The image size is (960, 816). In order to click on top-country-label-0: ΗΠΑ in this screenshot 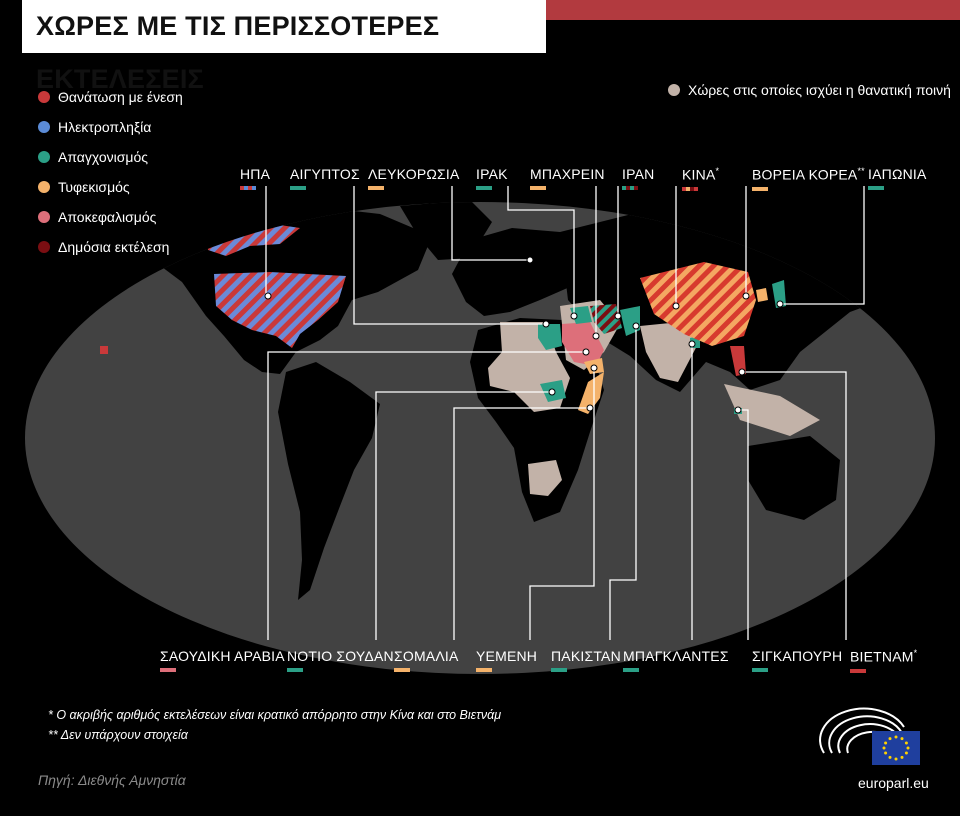, I will do `click(255, 178)`.